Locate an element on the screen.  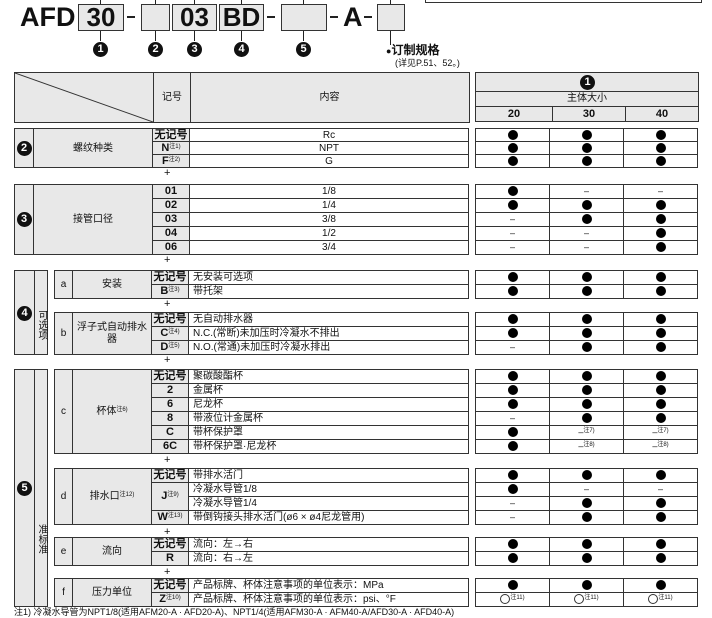
section-vertical-label: 准标准 is located at coordinates (41, 488).